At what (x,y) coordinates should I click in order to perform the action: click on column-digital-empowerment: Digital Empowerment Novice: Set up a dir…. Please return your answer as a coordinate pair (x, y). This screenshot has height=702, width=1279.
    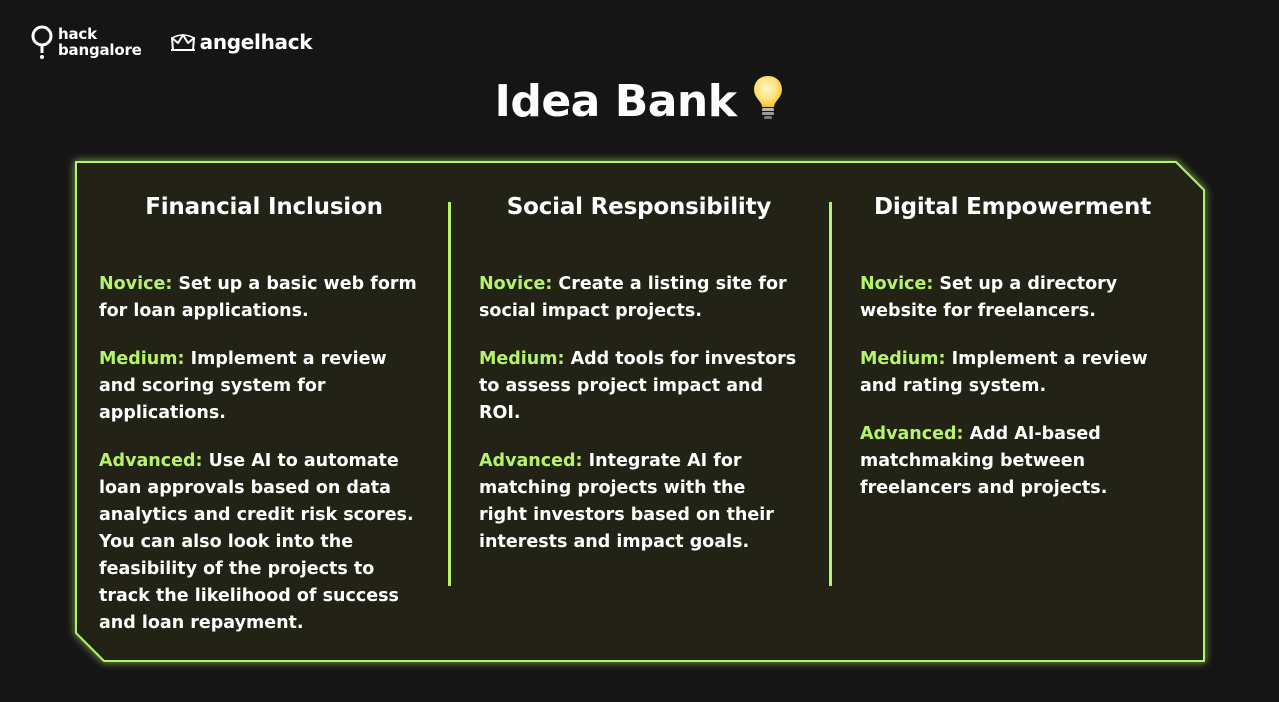
    Looking at the image, I should click on (1020, 346).